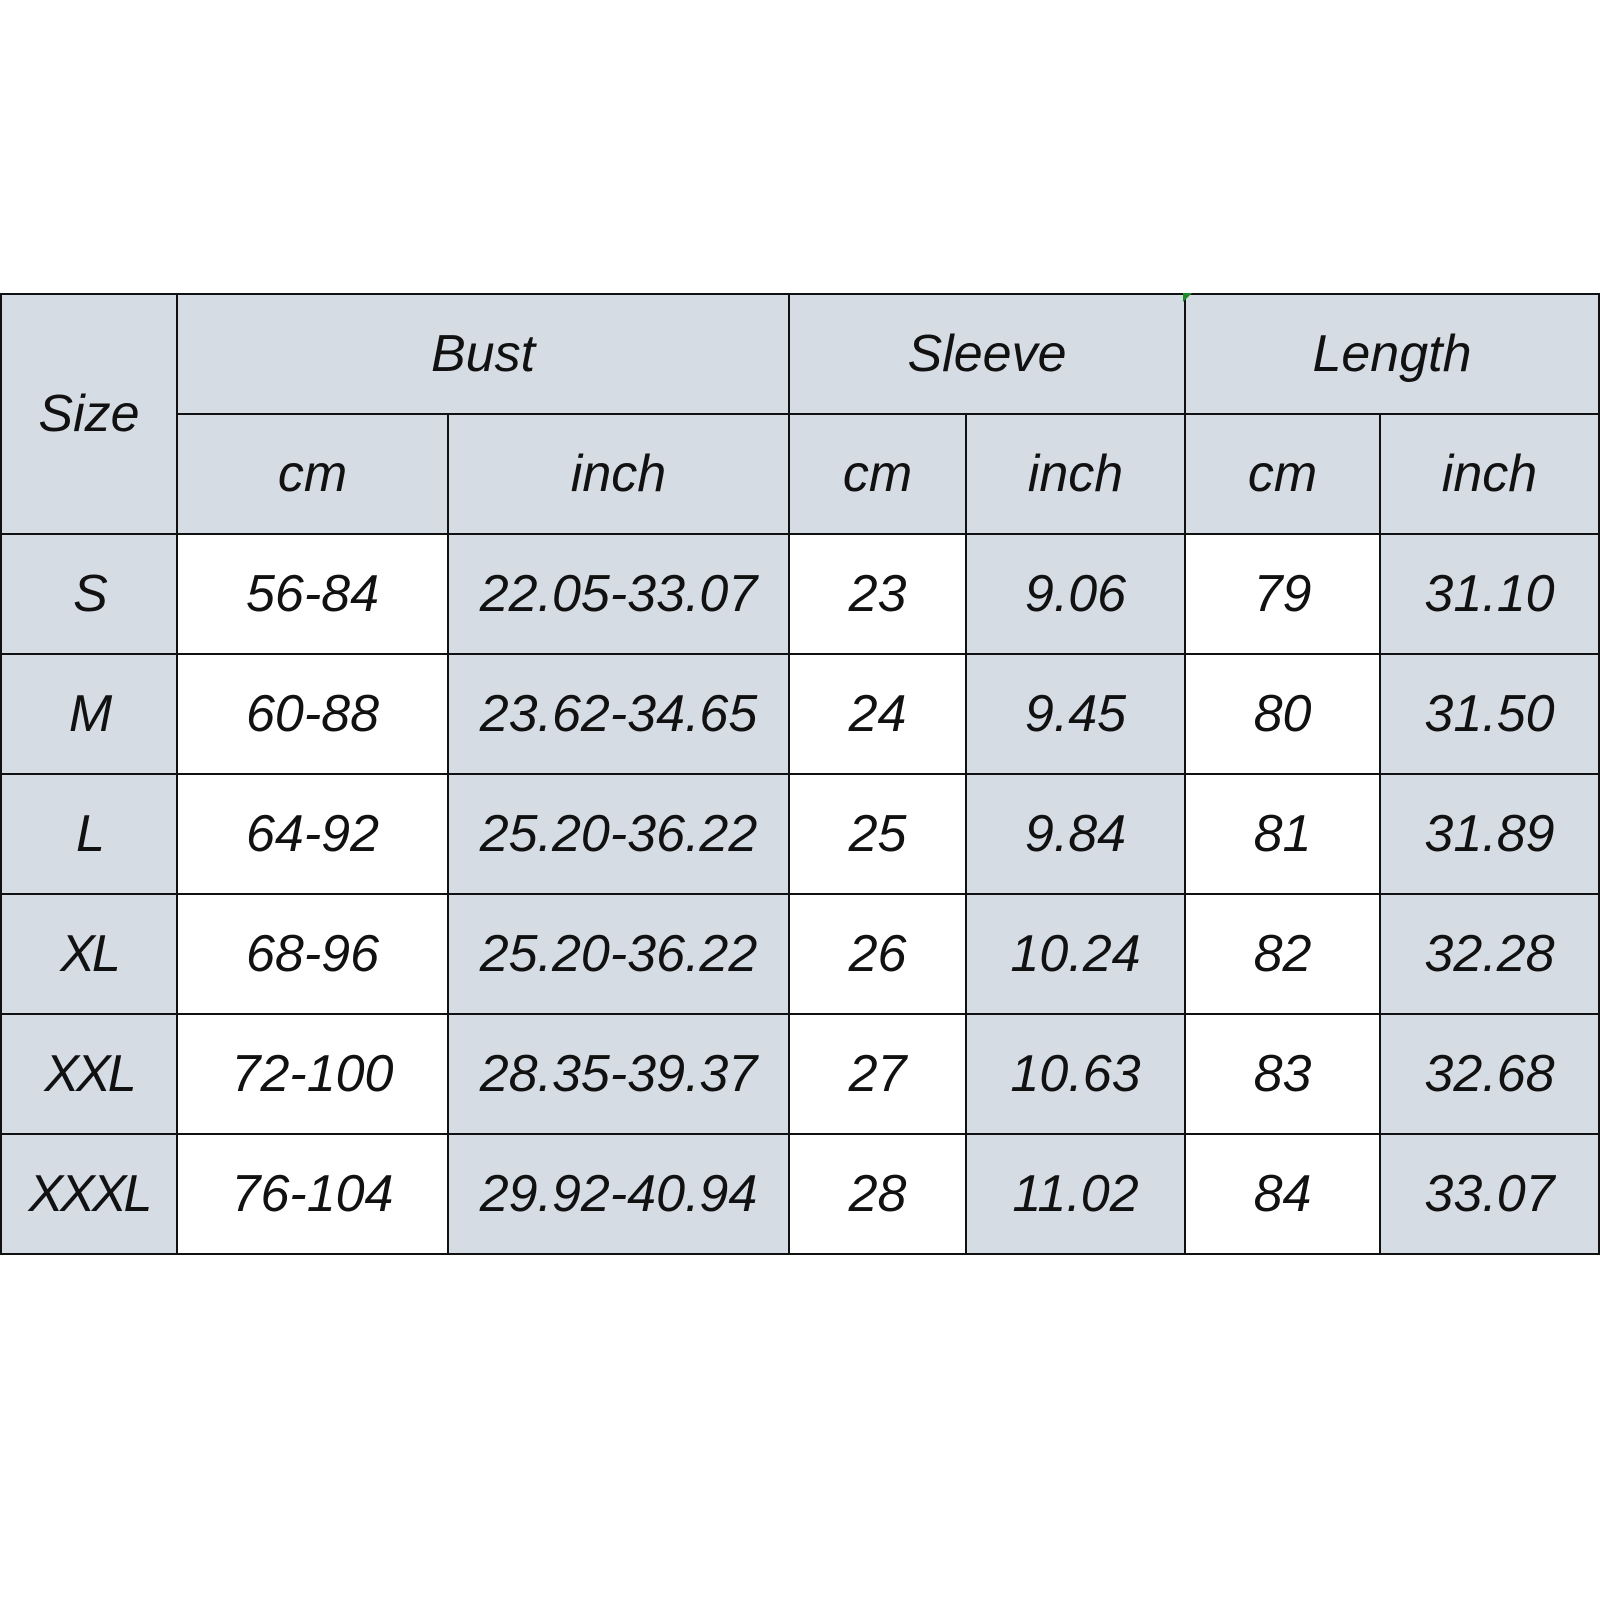 The width and height of the screenshot is (1600, 1600). I want to click on table-cell: 60-88, so click(312, 714).